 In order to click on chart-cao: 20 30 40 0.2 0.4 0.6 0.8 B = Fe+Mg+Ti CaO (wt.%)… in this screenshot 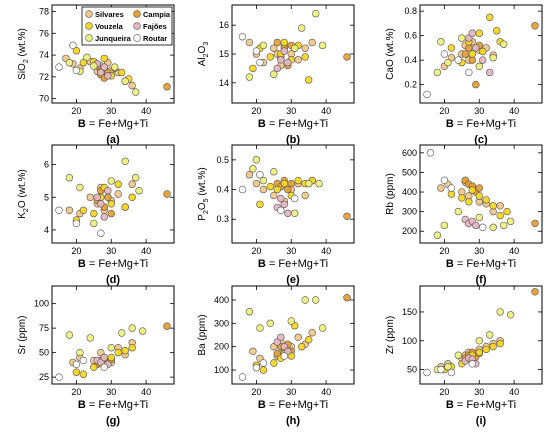, I will do `click(464, 75)`.